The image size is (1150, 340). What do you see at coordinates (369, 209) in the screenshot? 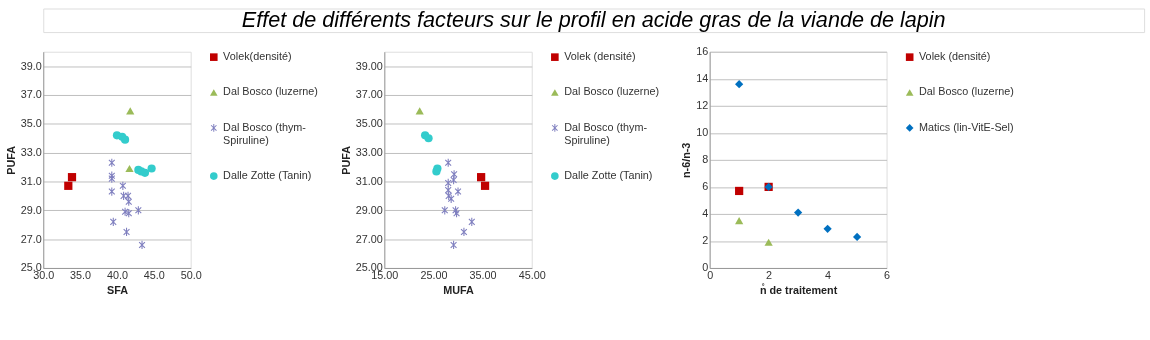
I see `y-tick-label: 29.00` at bounding box center [369, 209].